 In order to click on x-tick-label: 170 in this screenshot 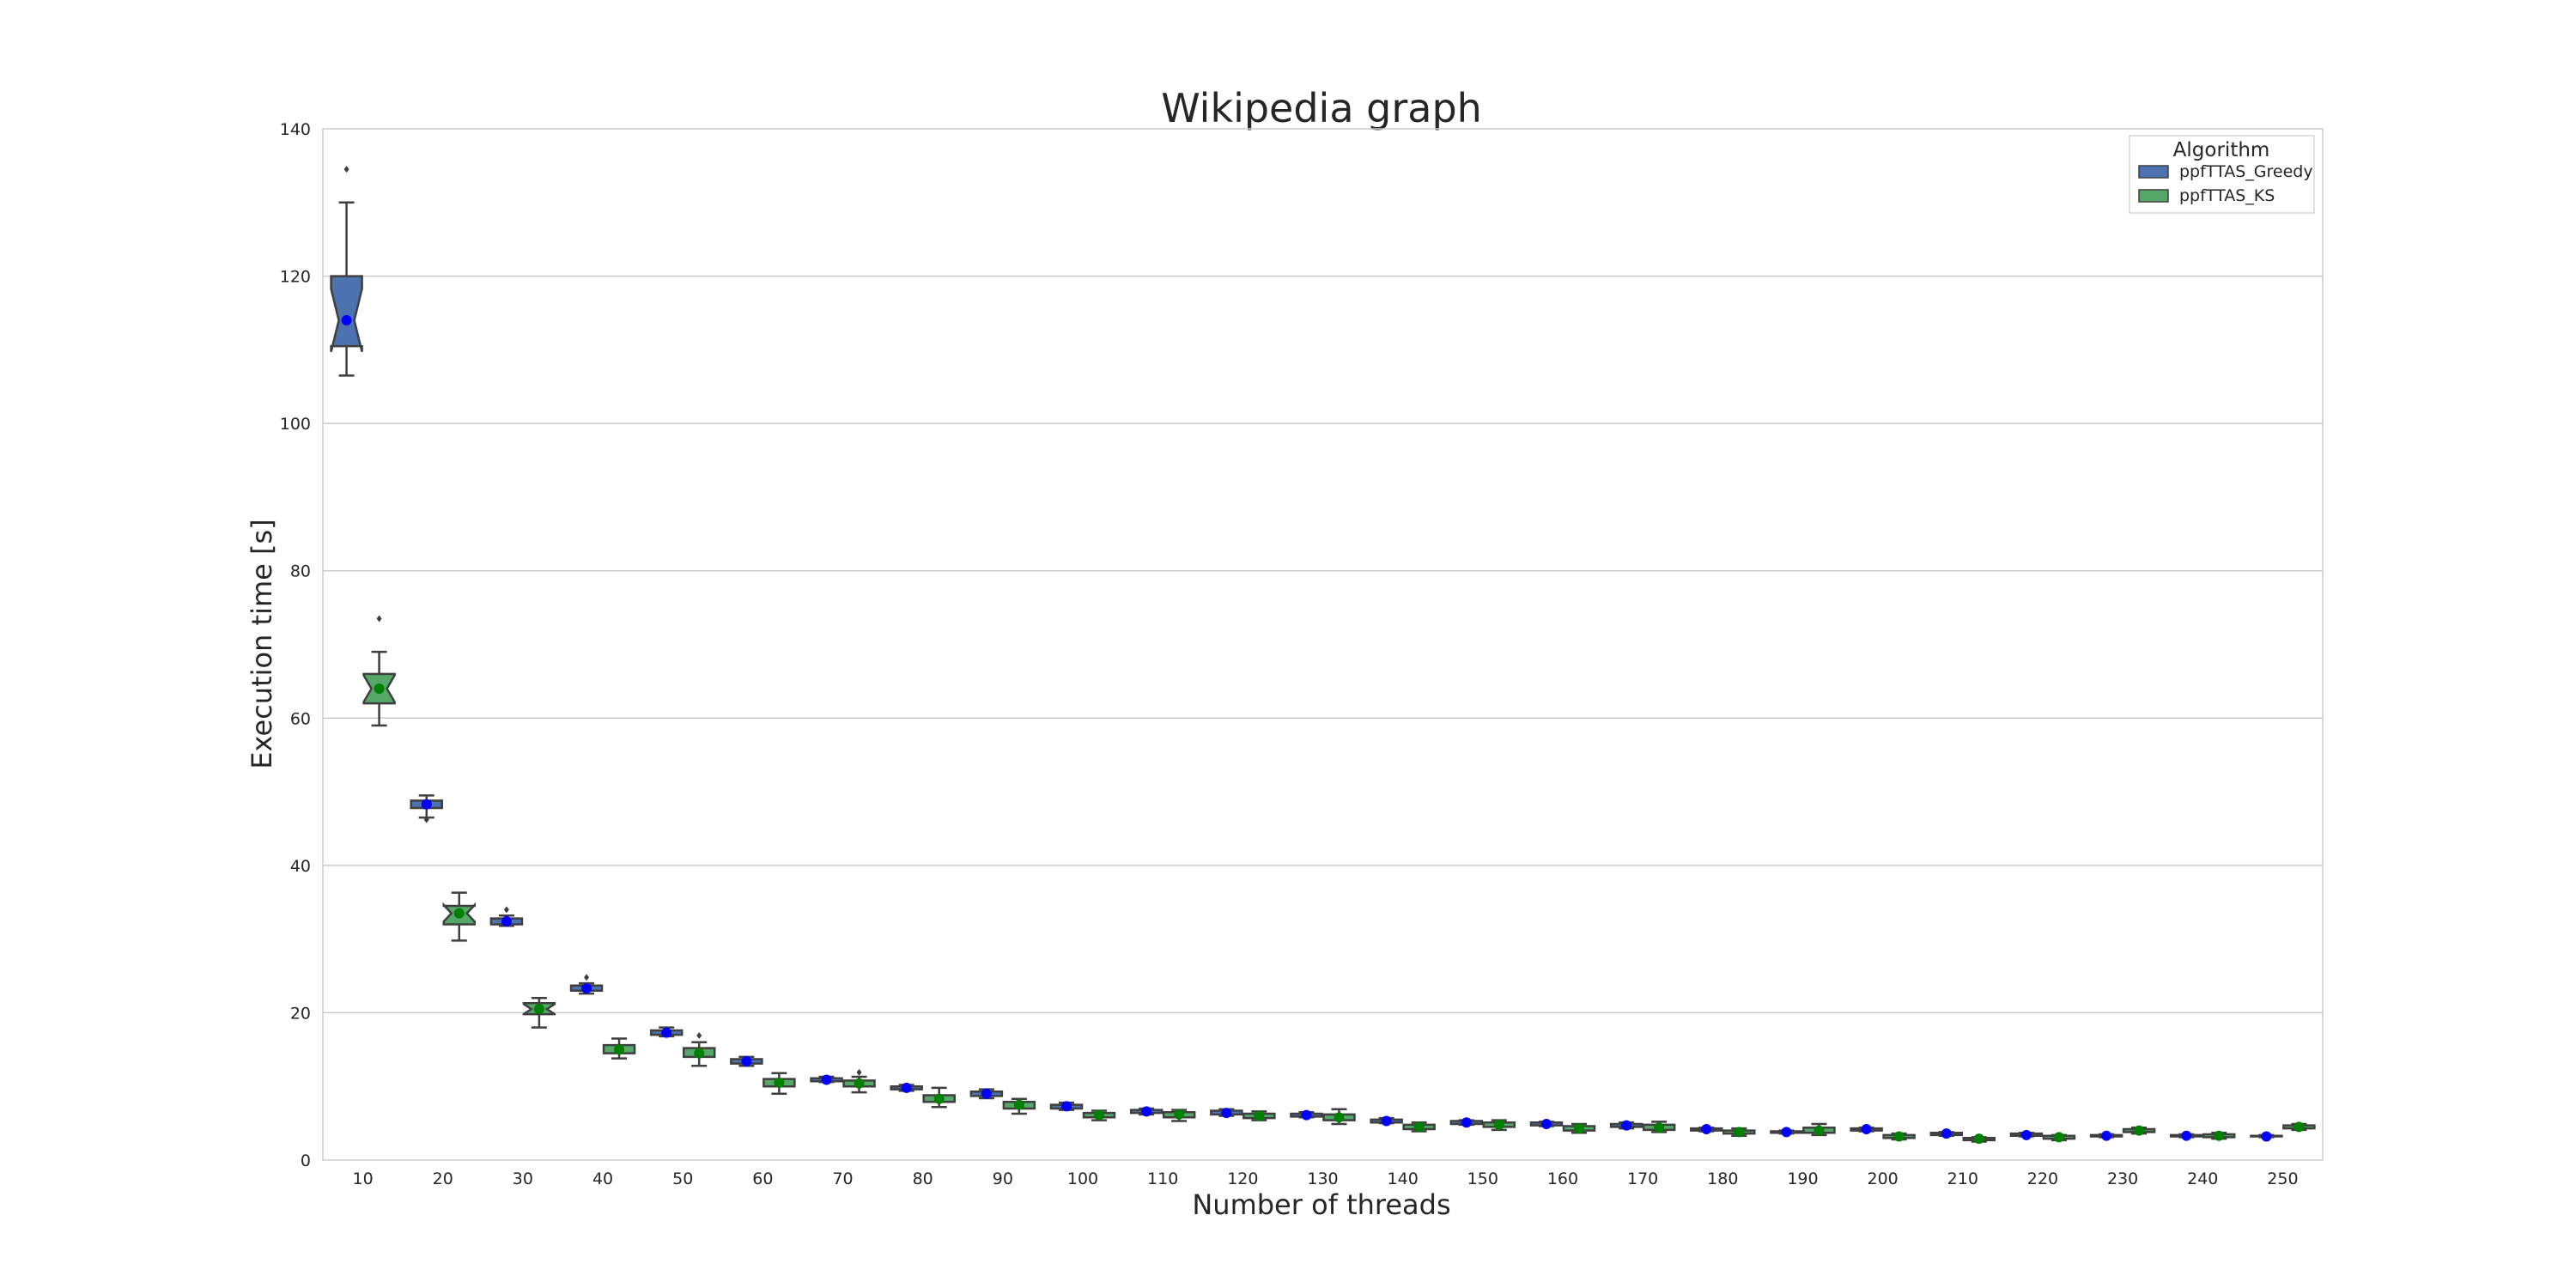, I will do `click(1642, 1179)`.